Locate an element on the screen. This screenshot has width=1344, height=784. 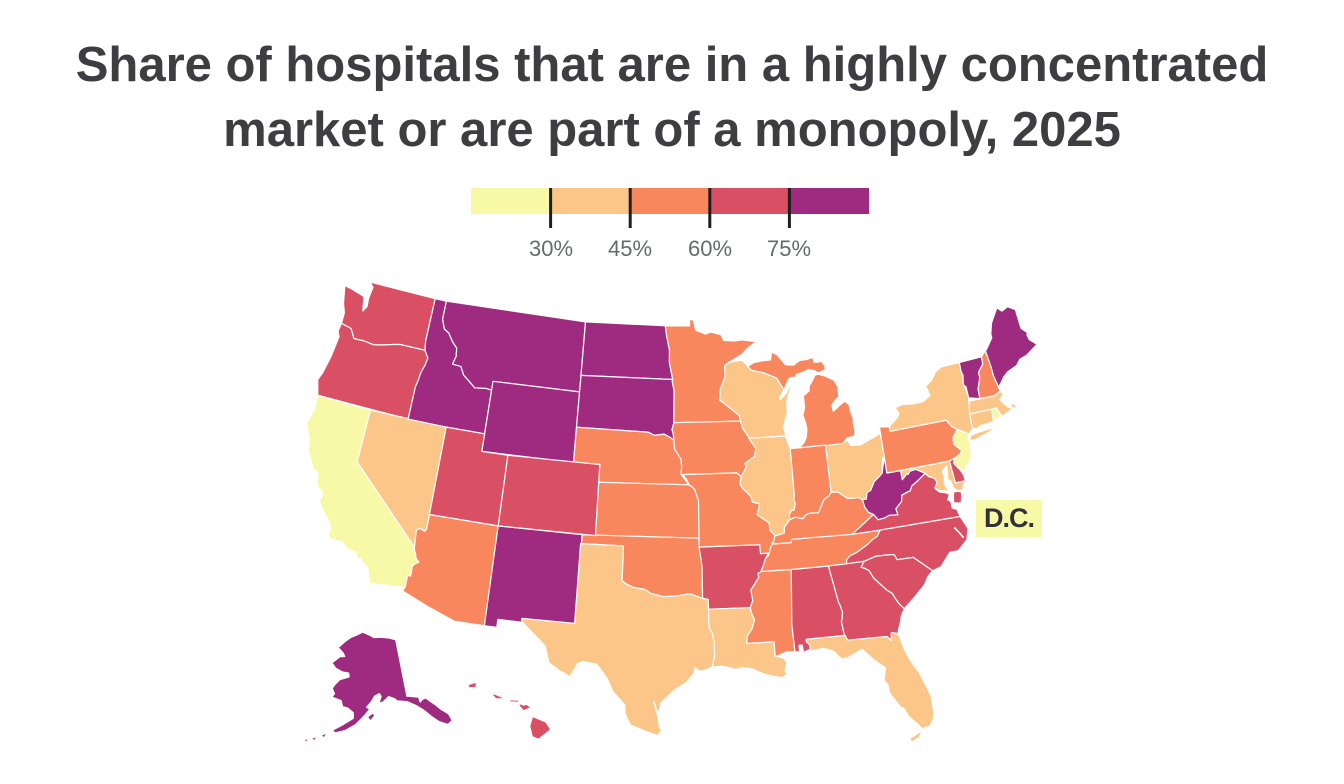
svg-text: 75% is located at coordinates (789, 248).